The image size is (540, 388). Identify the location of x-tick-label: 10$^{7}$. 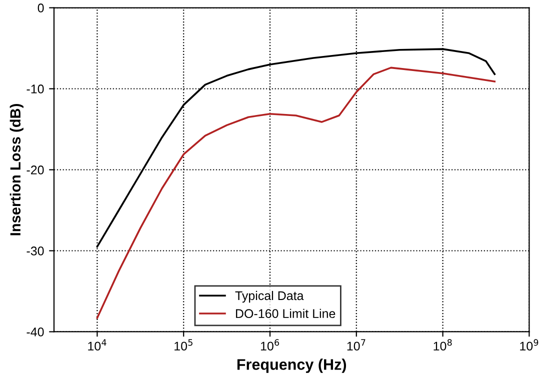
(356, 345).